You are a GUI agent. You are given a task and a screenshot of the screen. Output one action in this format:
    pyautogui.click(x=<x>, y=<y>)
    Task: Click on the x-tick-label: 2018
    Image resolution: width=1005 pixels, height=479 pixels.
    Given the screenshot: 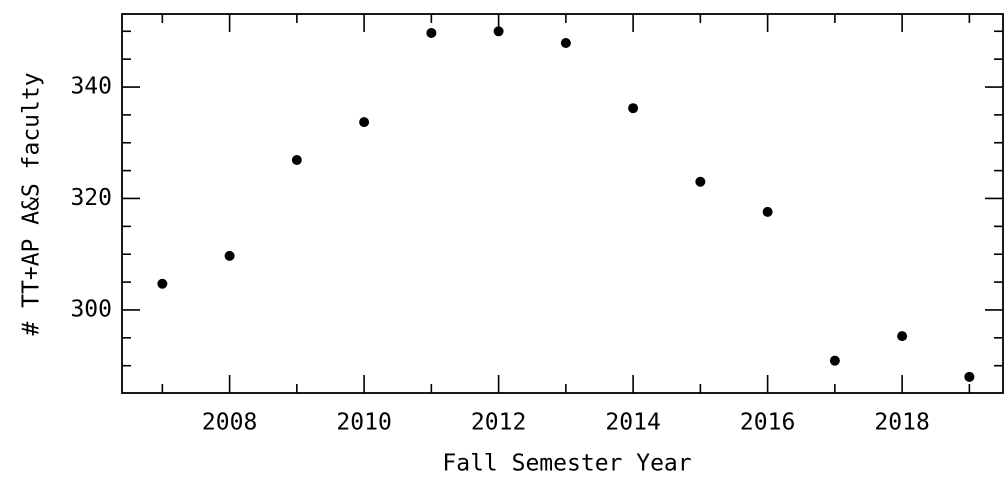 What is the action you would take?
    pyautogui.click(x=901, y=423)
    